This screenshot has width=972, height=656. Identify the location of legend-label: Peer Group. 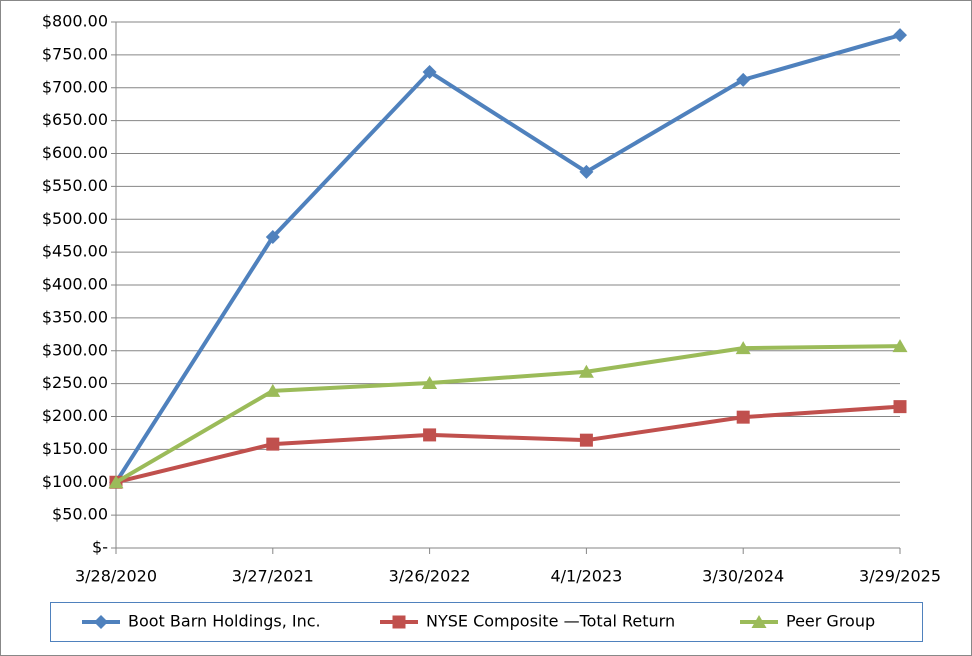
(830, 621).